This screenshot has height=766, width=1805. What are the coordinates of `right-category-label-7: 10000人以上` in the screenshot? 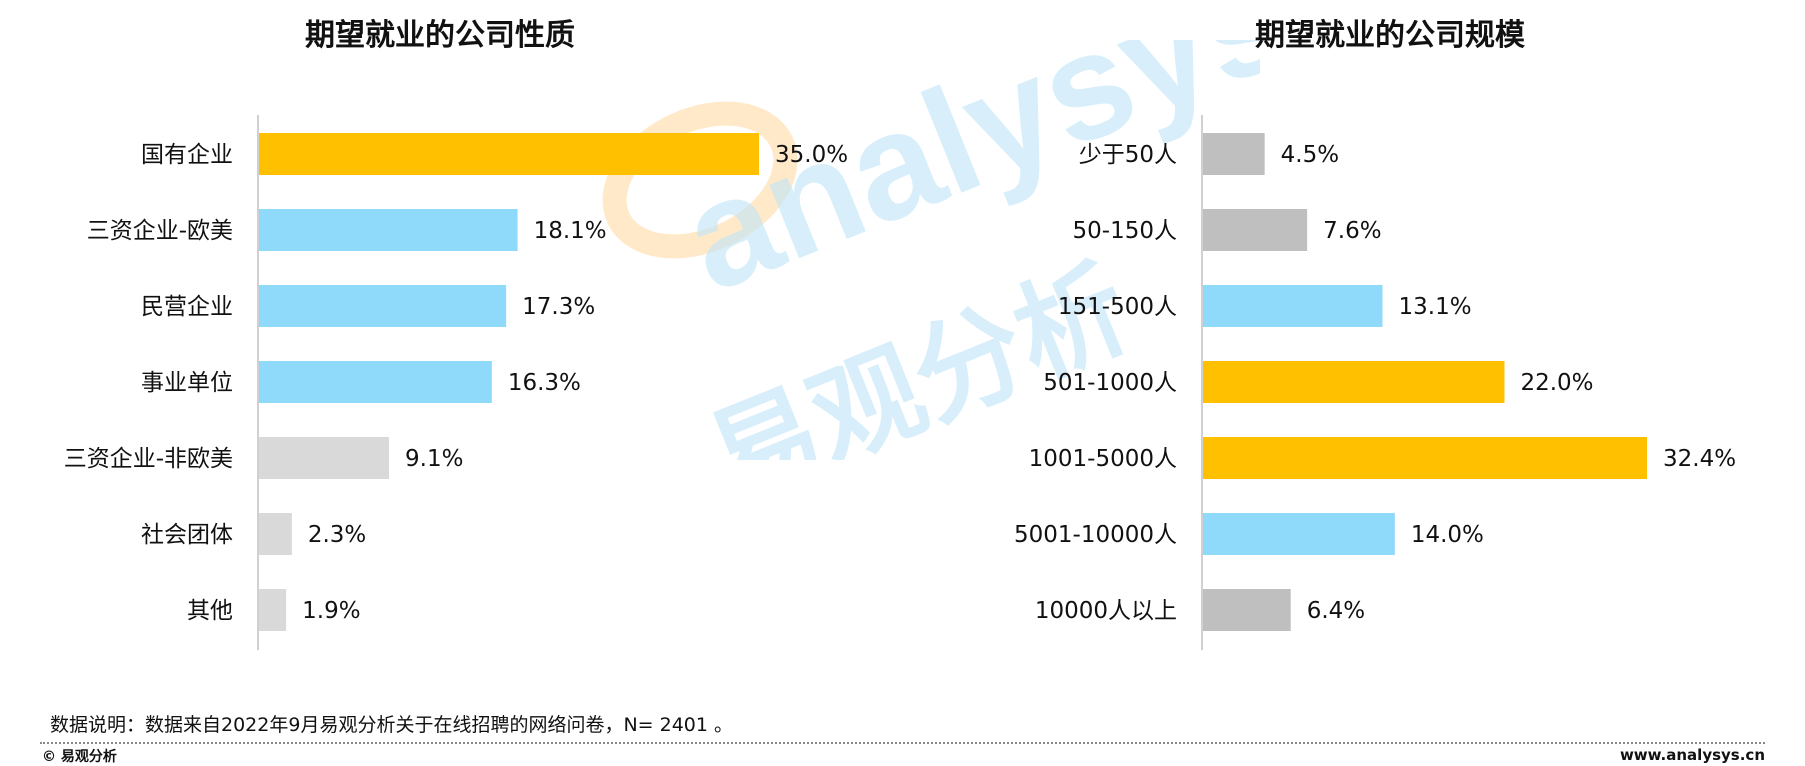 It's located at (1106, 611).